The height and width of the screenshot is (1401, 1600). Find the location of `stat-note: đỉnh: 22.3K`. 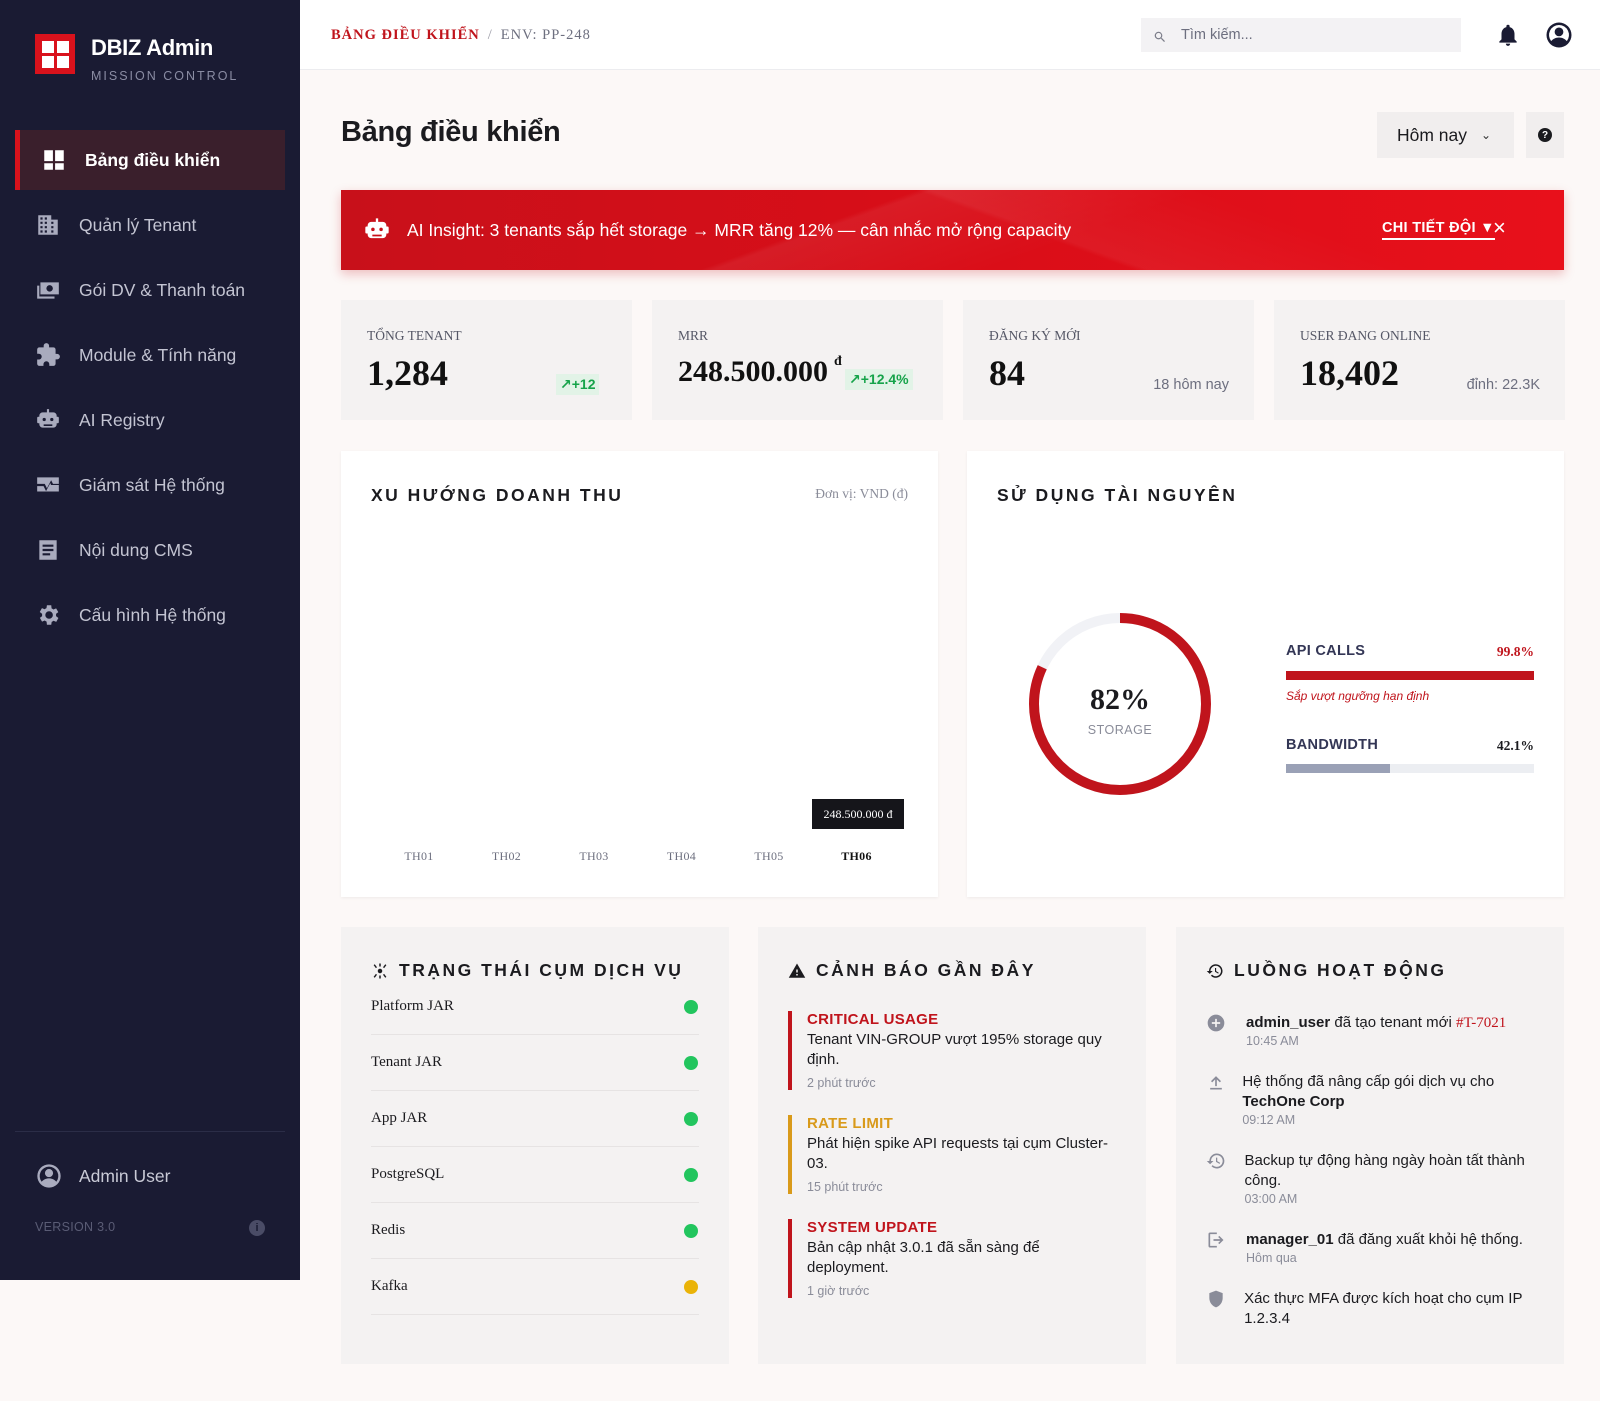

stat-note: đỉnh: 22.3K is located at coordinates (1503, 385).